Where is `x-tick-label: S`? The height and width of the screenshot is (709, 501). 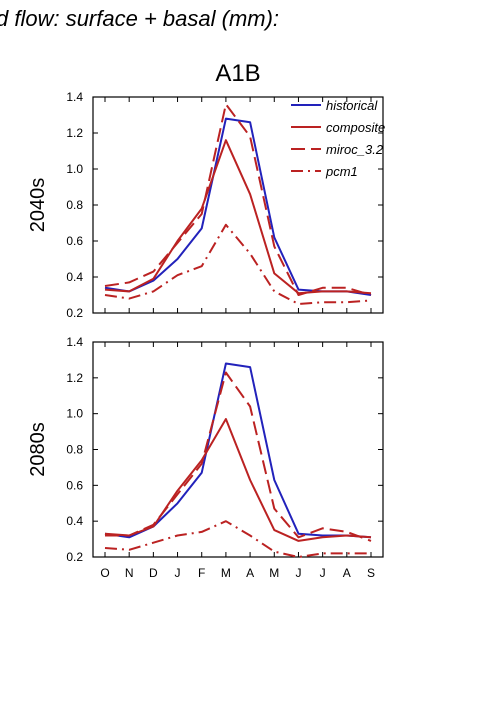
x-tick-label: S is located at coordinates (371, 573).